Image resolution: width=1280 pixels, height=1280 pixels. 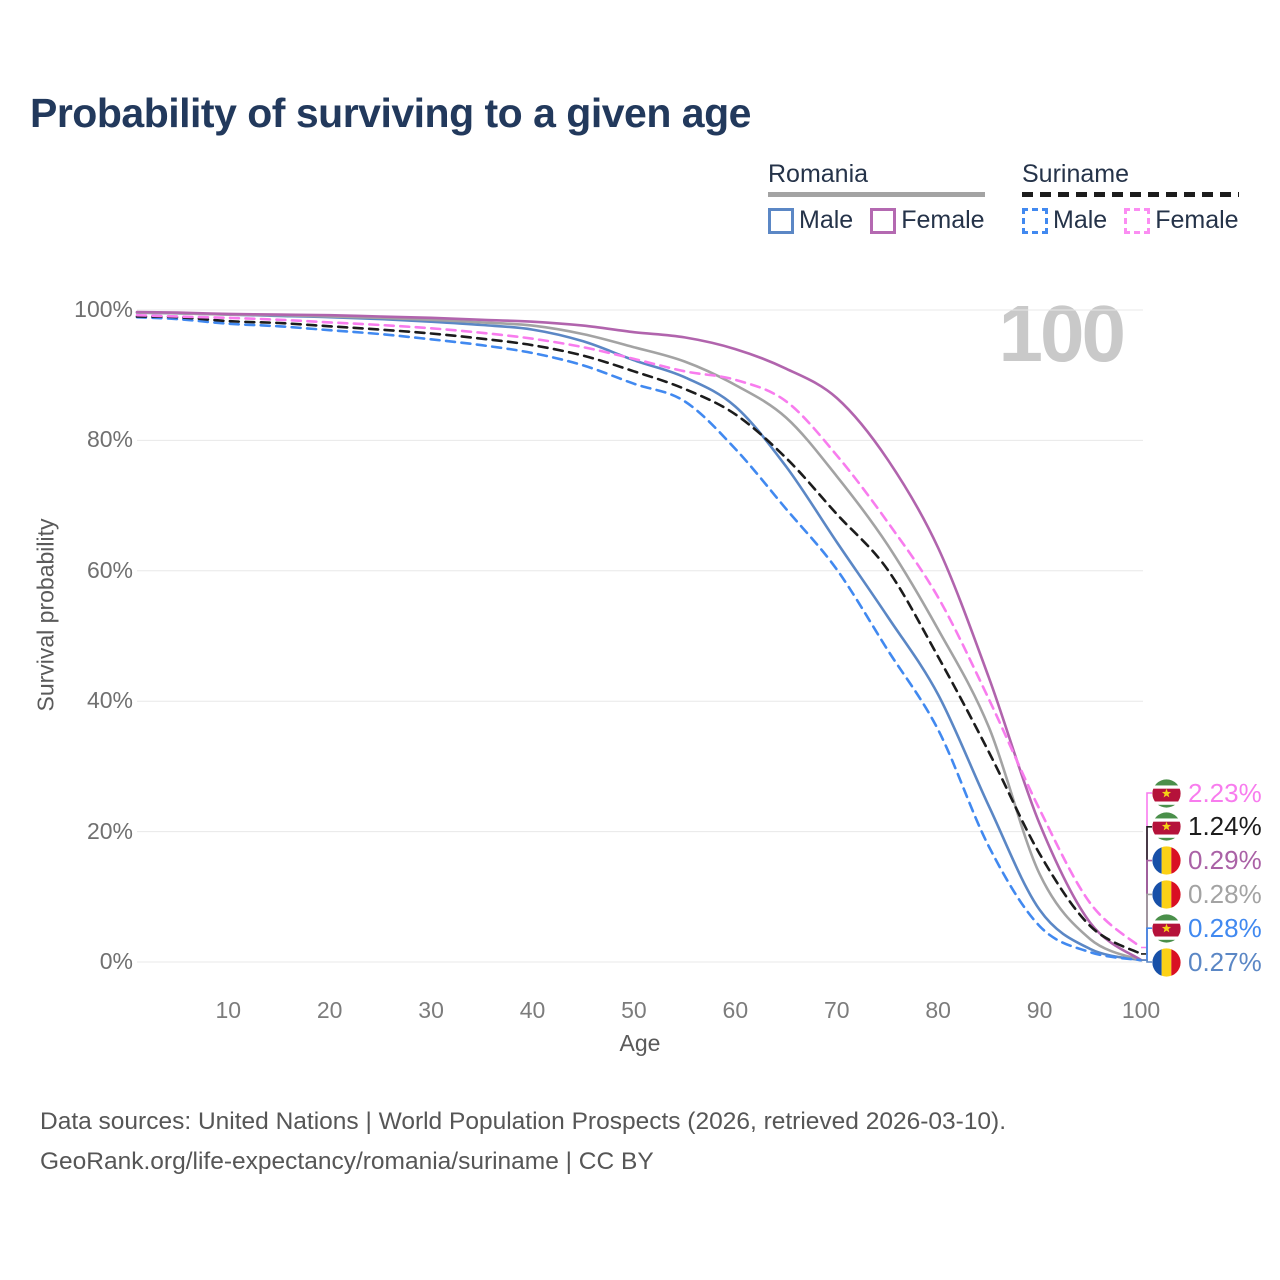 I want to click on y-tick-label: 80%, so click(x=109, y=439).